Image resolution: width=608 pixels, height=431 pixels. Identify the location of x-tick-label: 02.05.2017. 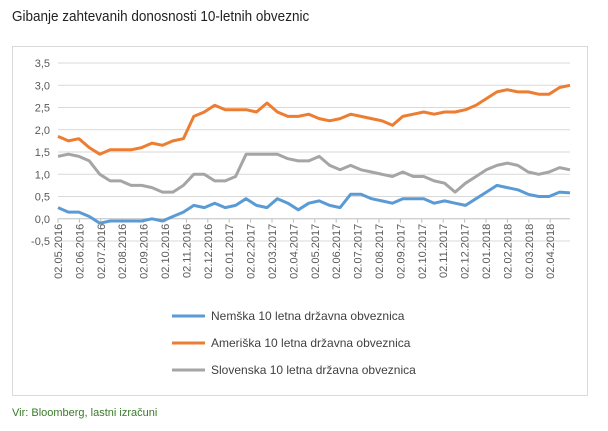
(316, 251).